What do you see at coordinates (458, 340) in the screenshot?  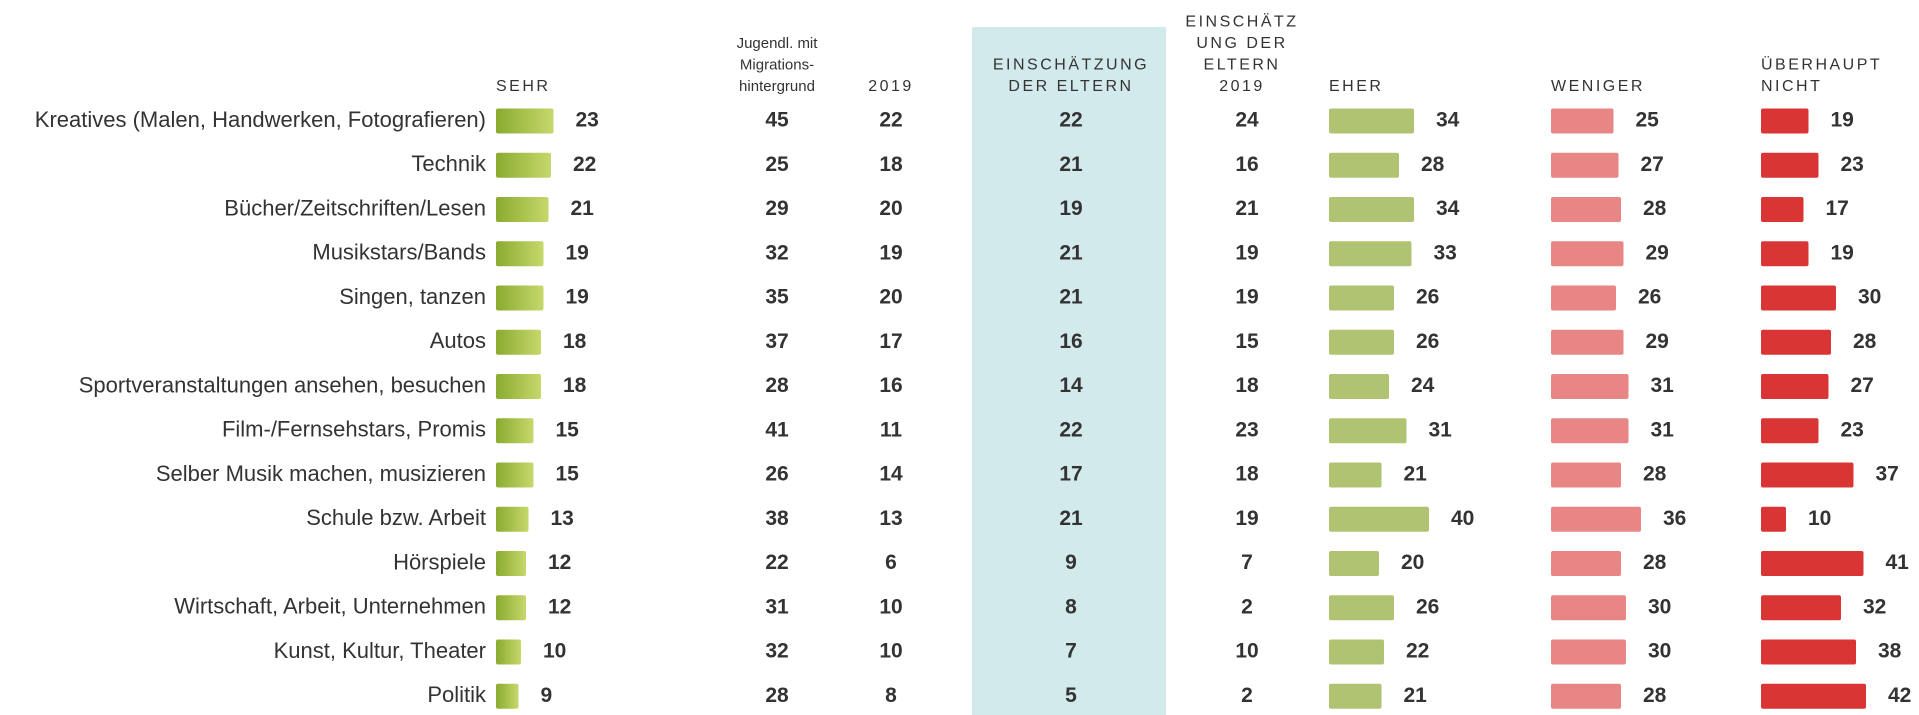 I see `category-label: Autos` at bounding box center [458, 340].